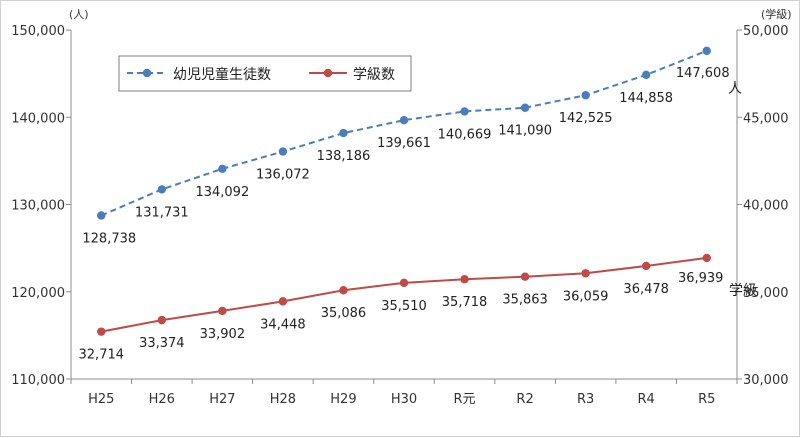  I want to click on legend-marker-classes, so click(328, 73).